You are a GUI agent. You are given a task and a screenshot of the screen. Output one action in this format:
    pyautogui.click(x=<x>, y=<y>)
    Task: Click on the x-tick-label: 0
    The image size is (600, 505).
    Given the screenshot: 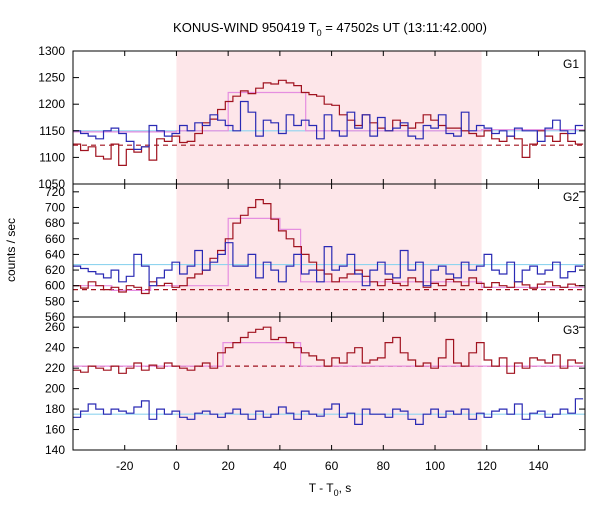 What is the action you would take?
    pyautogui.click(x=176, y=466)
    